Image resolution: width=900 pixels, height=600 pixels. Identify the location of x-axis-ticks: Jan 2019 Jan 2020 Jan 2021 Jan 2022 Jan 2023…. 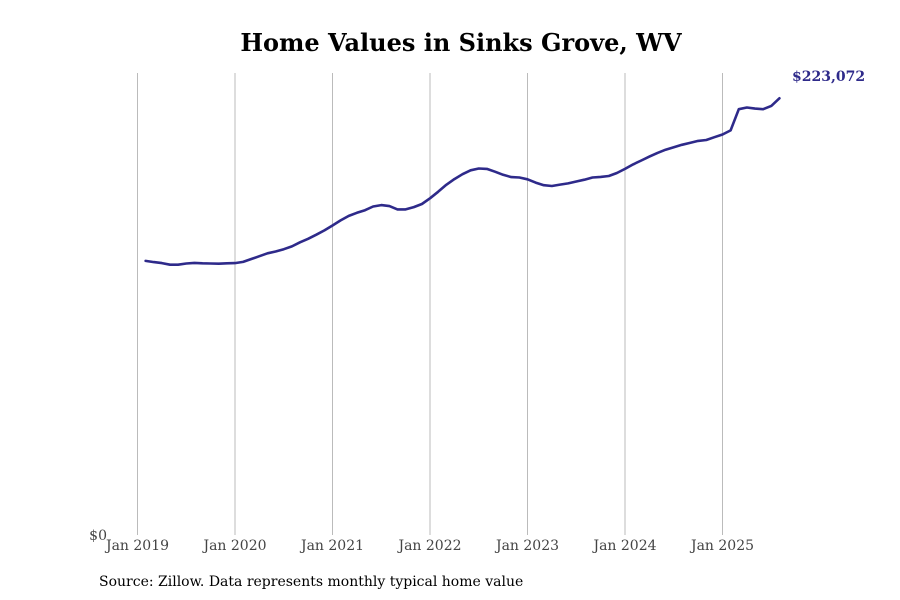
(429, 546).